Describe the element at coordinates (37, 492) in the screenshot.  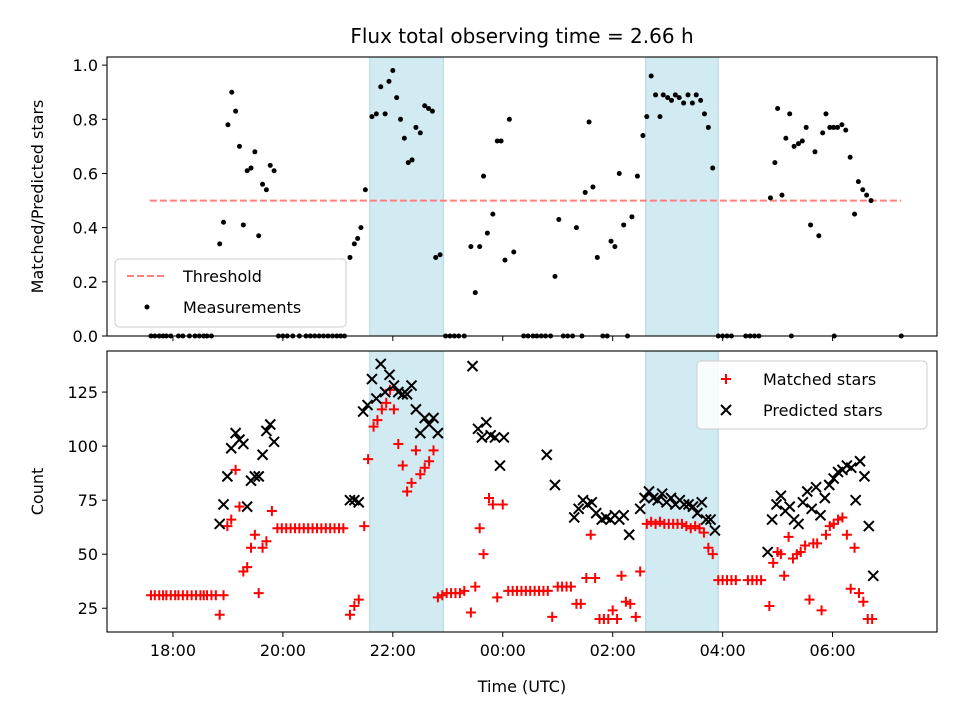
I see `bottom-y-axis-label: Count` at that location.